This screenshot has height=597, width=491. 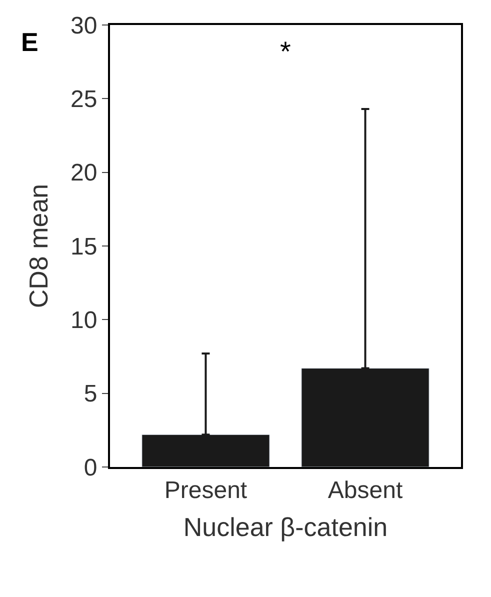 I want to click on y-tick-label: 25, so click(x=84, y=100).